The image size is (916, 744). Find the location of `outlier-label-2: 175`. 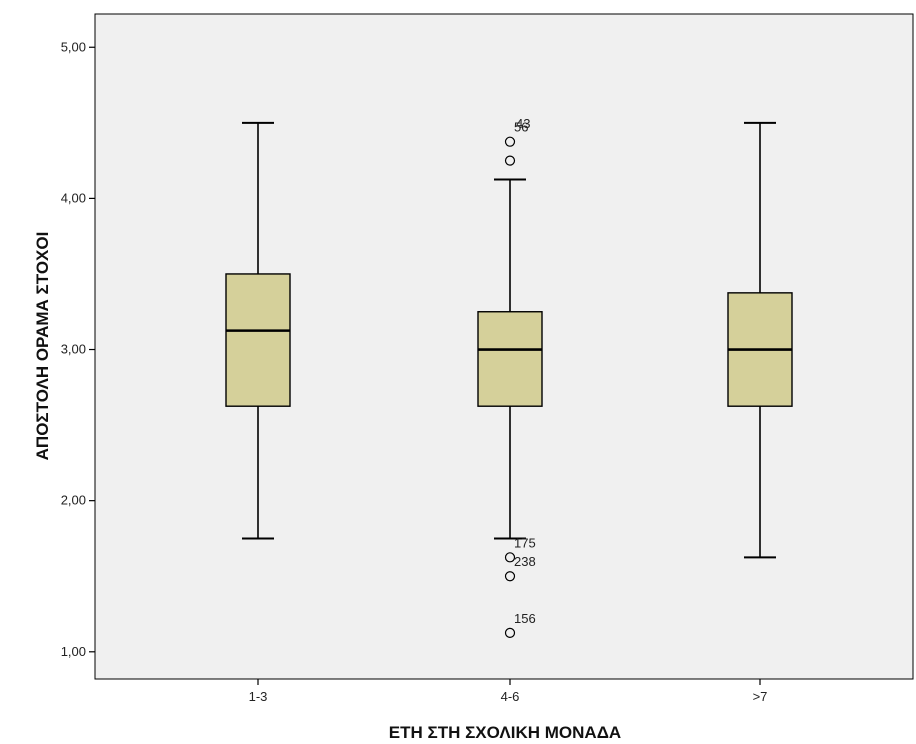

outlier-label-2: 175 is located at coordinates (525, 542).